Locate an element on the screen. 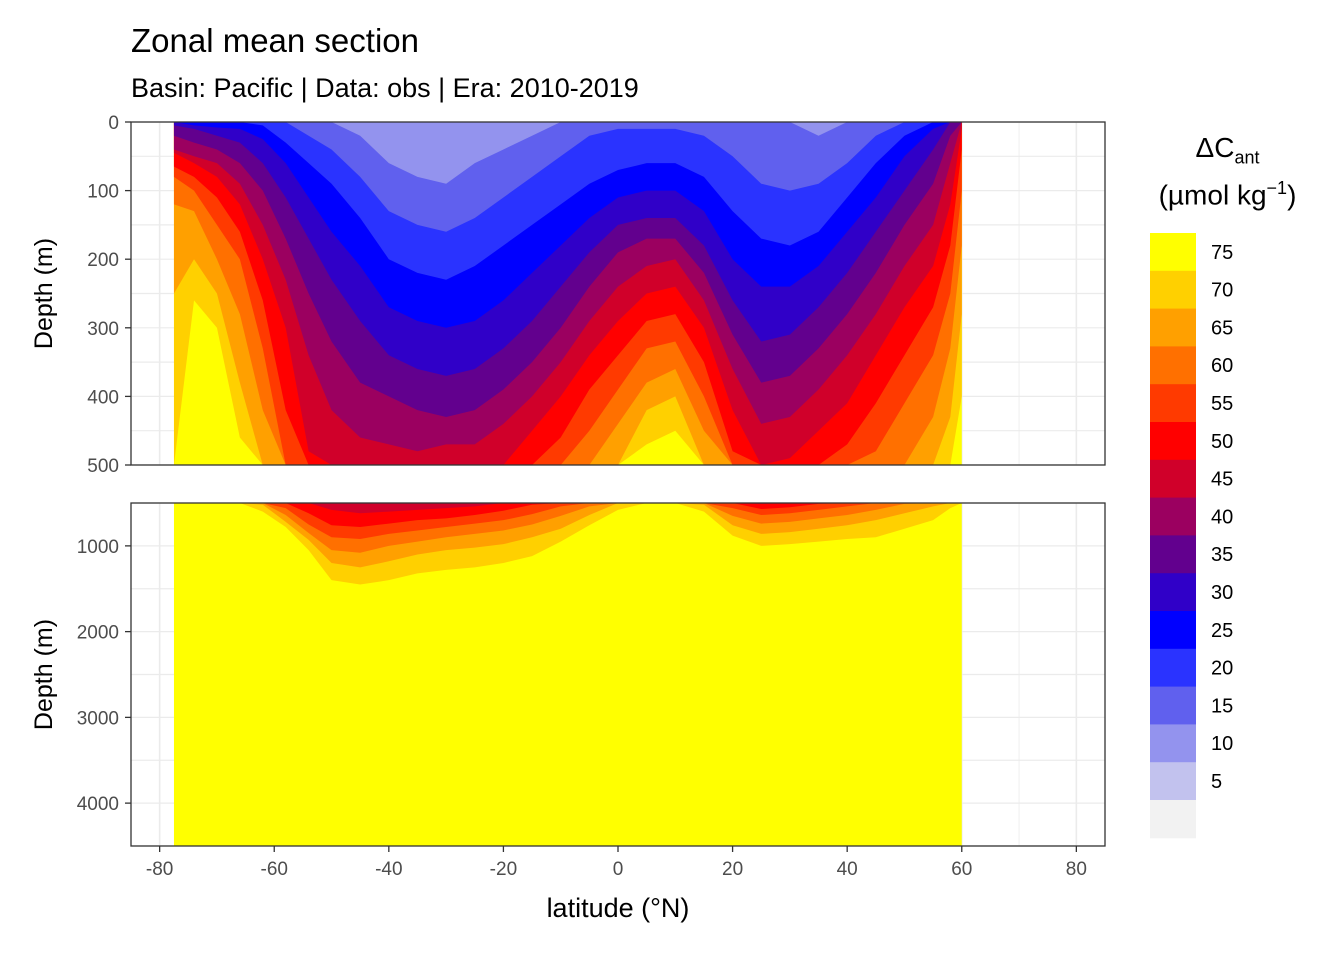 The height and width of the screenshot is (960, 1344). y-tick-label: 0 is located at coordinates (113, 123).